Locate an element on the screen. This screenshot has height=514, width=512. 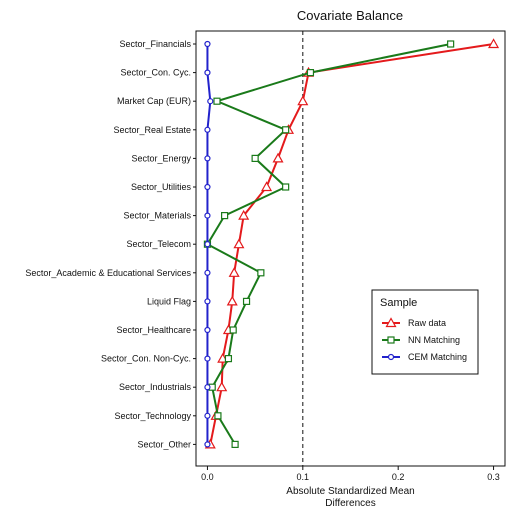
y-tick-label: Sector_Real Estate is located at coordinates (152, 130).